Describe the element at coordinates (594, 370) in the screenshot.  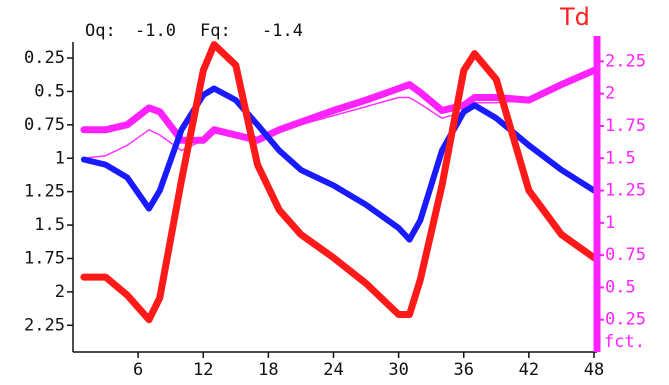
I see `x-tick-label: 48` at that location.